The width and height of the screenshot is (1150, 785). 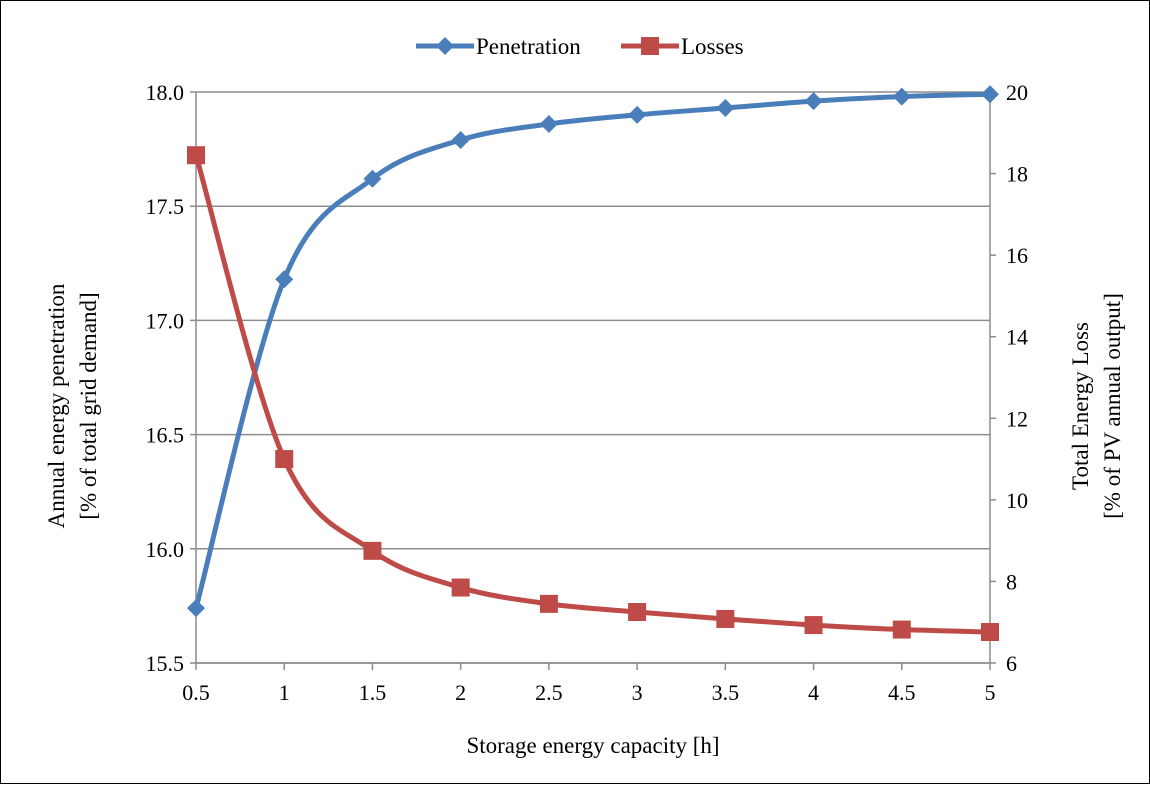 I want to click on left-tick-label: 16.0, so click(x=165, y=549).